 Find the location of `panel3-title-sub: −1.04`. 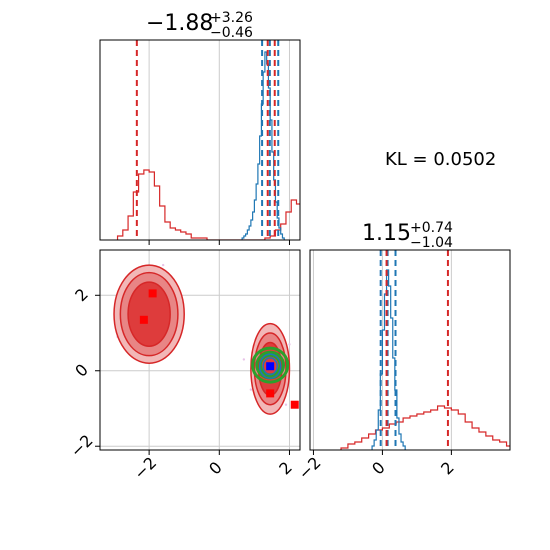

panel3-title-sub: −1.04 is located at coordinates (431, 243).